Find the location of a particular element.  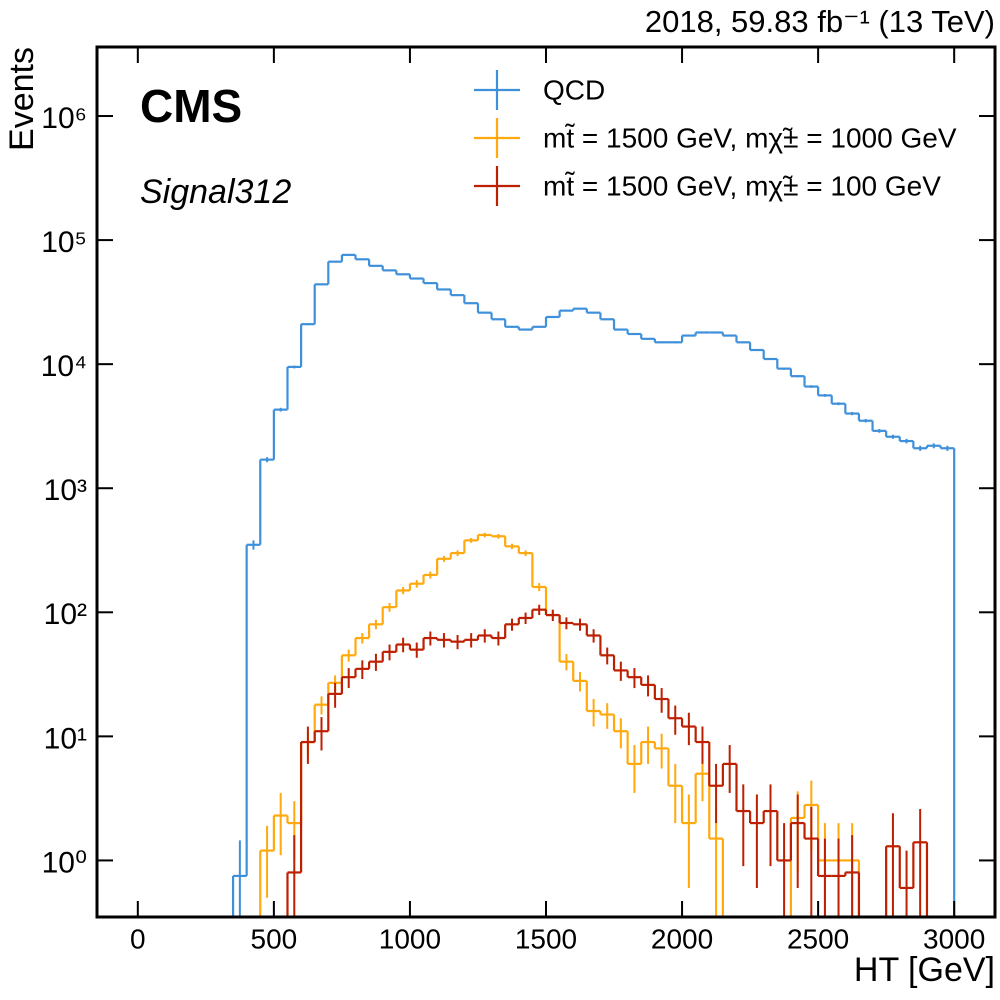

x-tick-label: 3000 is located at coordinates (954, 938).